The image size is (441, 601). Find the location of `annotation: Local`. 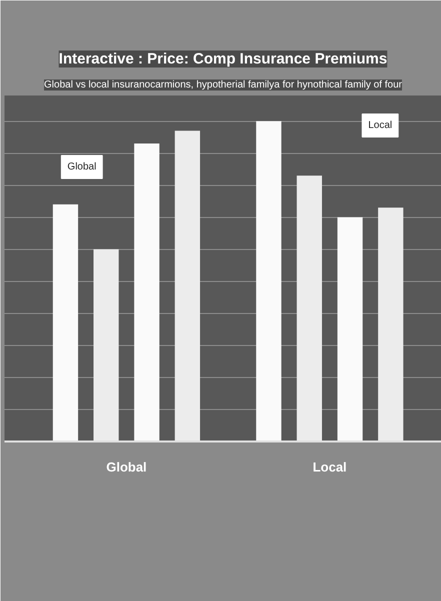

annotation: Local is located at coordinates (380, 126).